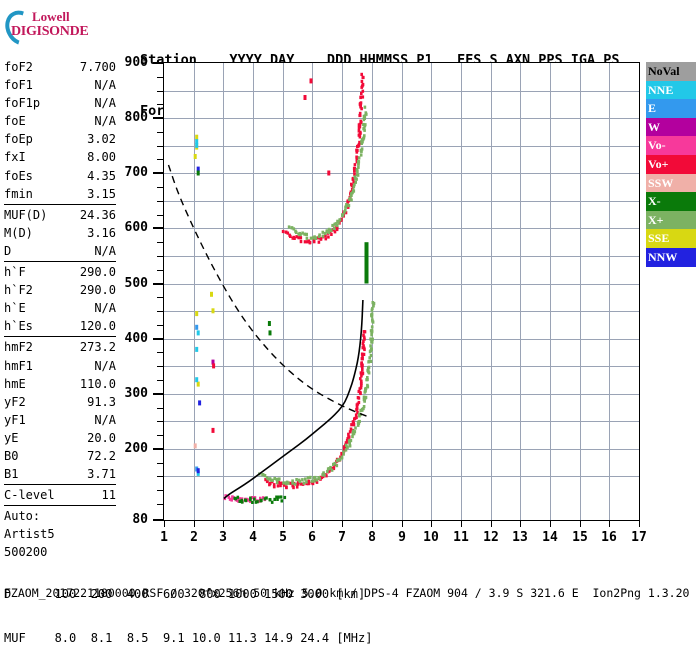 This screenshot has width=700, height=660. Describe the element at coordinates (491, 537) in the screenshot. I see `x-axis-label: 12` at that location.